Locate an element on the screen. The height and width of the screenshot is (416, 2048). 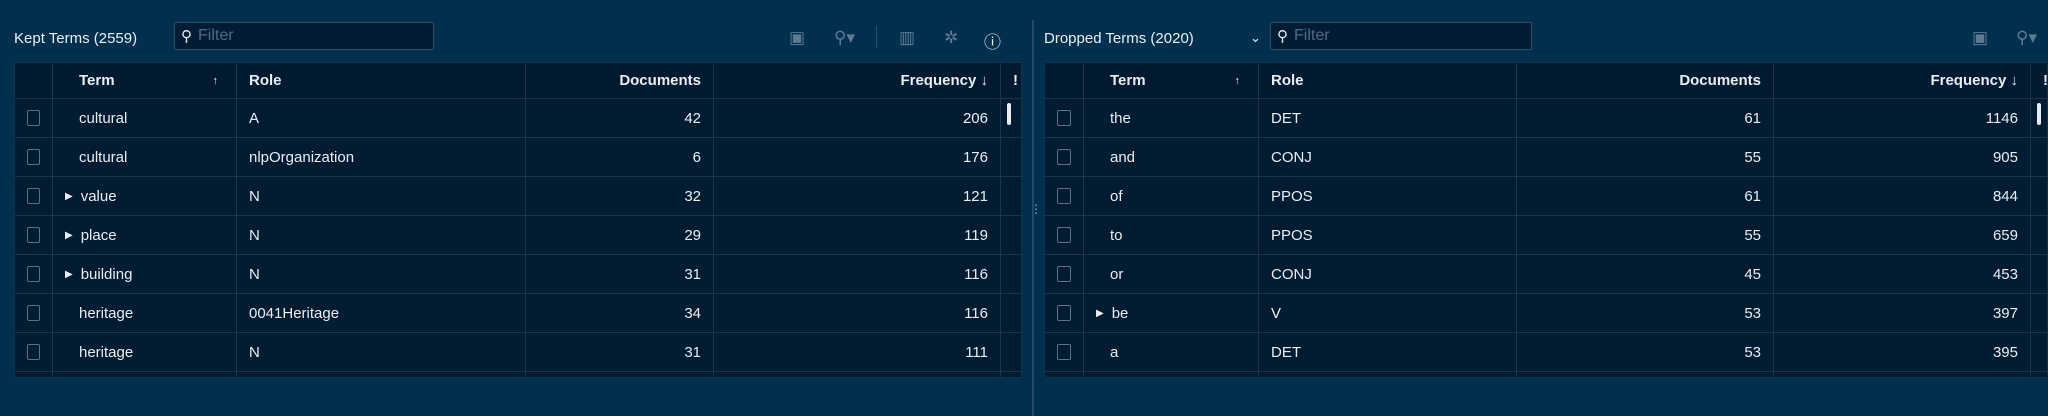
cell-term: heritage is located at coordinates (145, 352).